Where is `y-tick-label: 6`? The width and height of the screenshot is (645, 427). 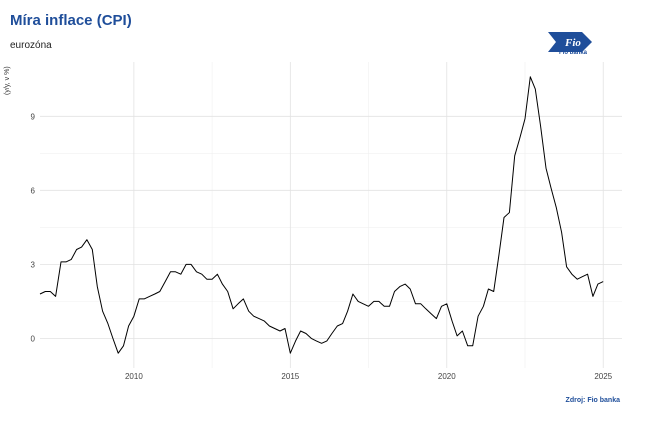 y-tick-label: 6 is located at coordinates (33, 190).